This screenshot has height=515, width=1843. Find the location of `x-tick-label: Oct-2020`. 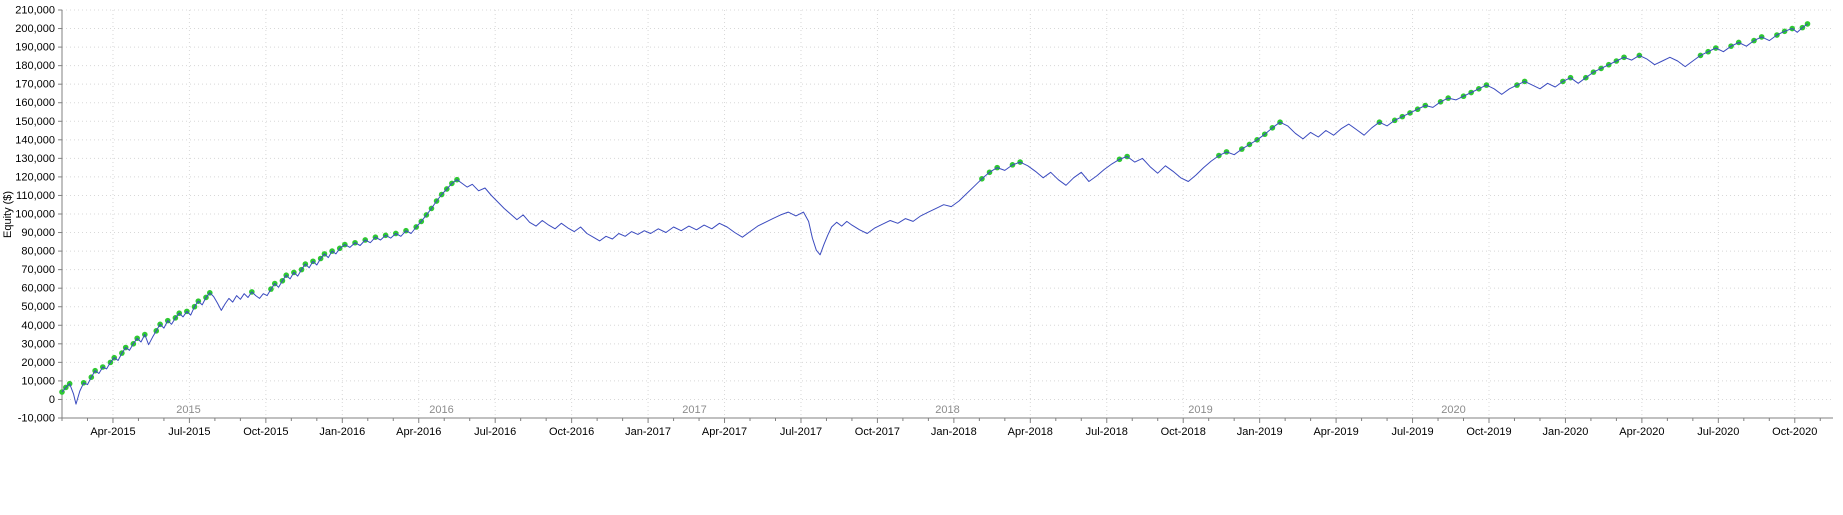

x-tick-label: Oct-2020 is located at coordinates (1794, 432).